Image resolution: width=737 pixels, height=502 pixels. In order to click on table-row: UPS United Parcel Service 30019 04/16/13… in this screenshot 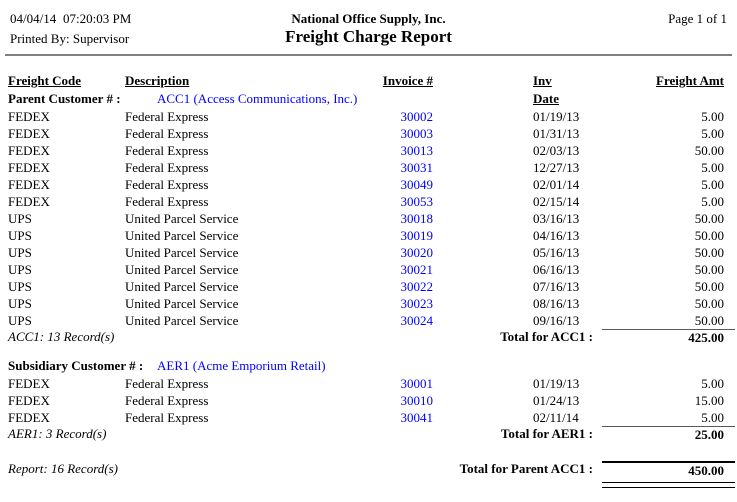, I will do `click(368, 235)`.